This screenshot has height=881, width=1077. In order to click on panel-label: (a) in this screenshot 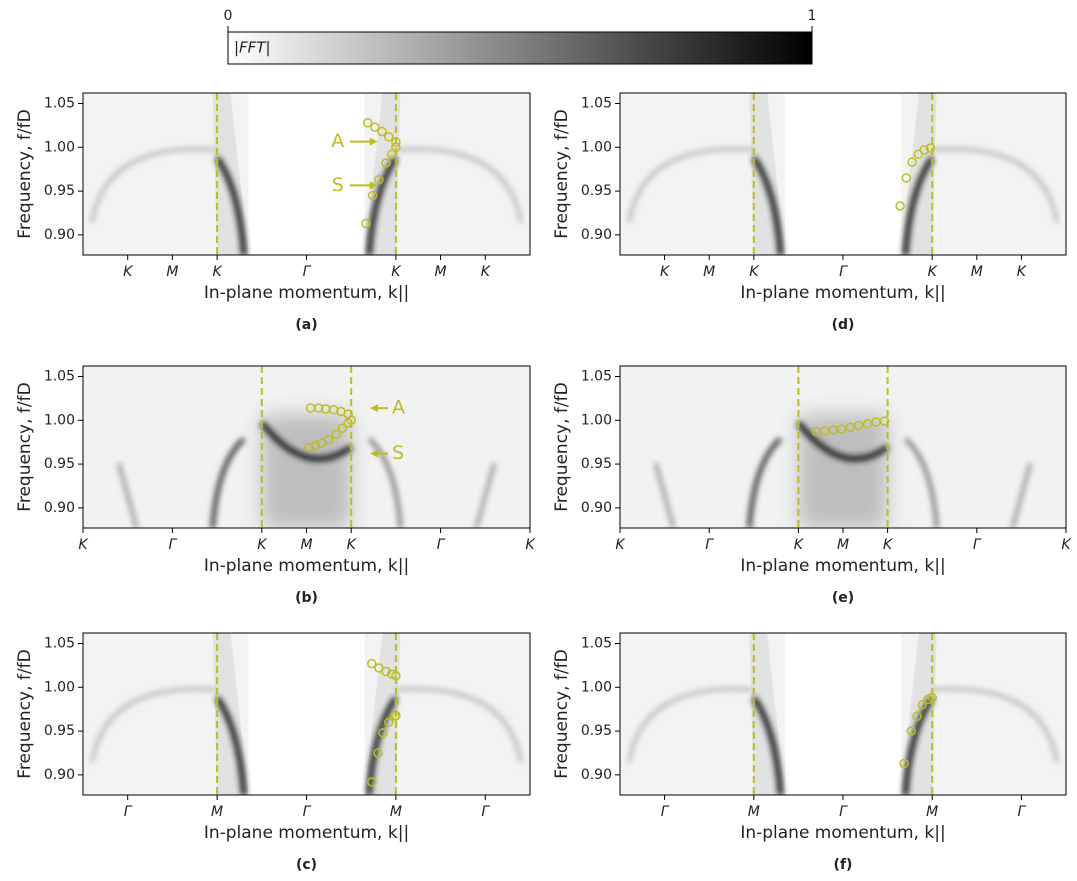, I will do `click(306, 325)`.